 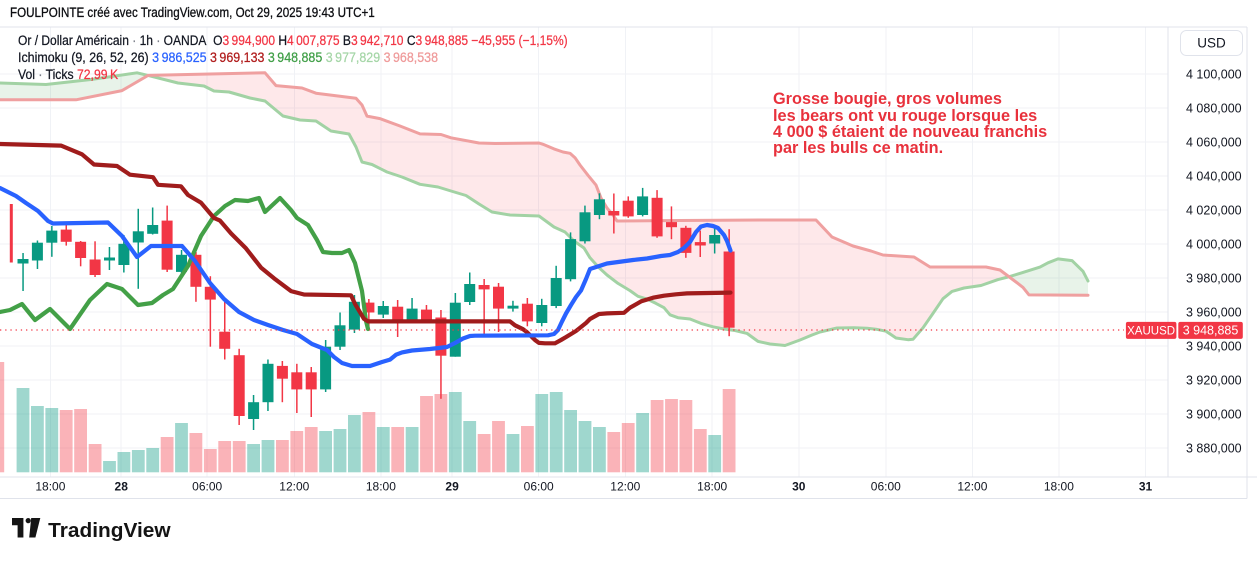 I want to click on svg-text: 3 980,000, so click(x=1214, y=278).